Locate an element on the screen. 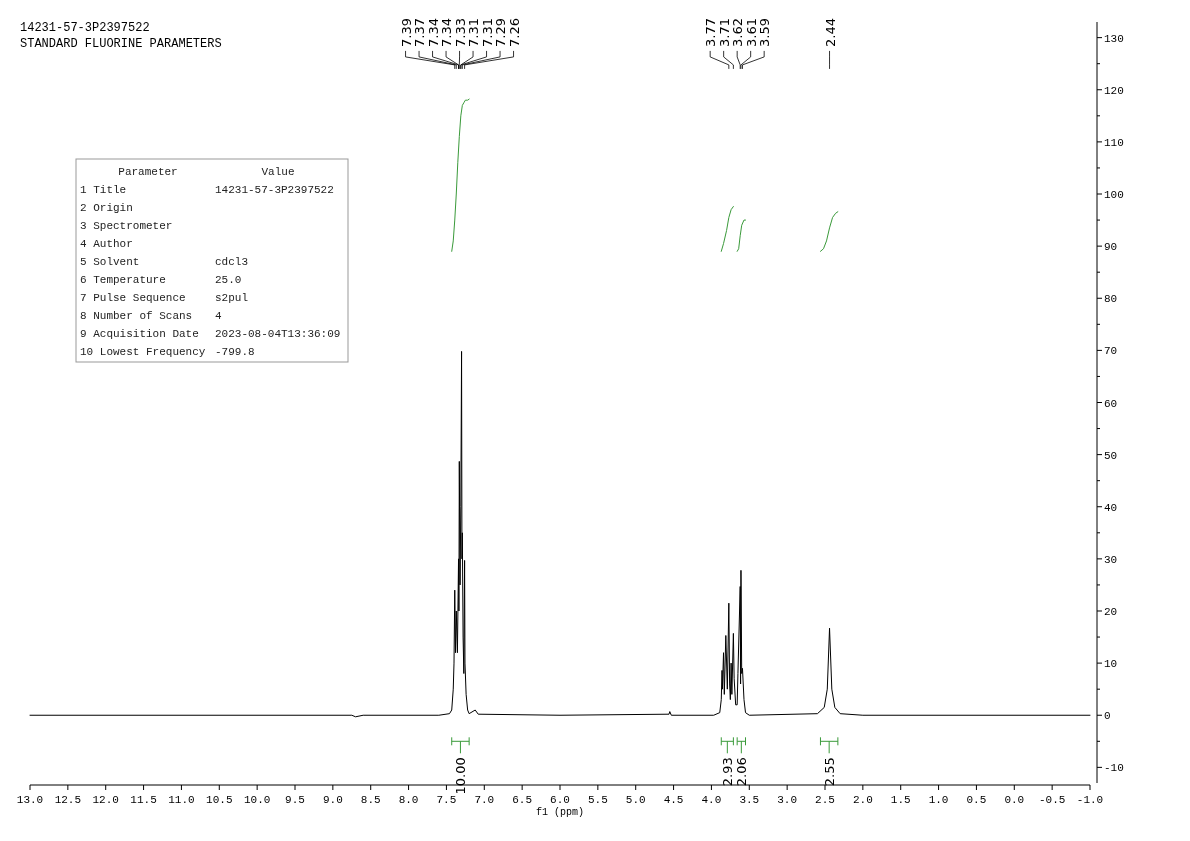 Image resolution: width=1190 pixels, height=841 pixels. y-tick-label: 100 is located at coordinates (1114, 195).